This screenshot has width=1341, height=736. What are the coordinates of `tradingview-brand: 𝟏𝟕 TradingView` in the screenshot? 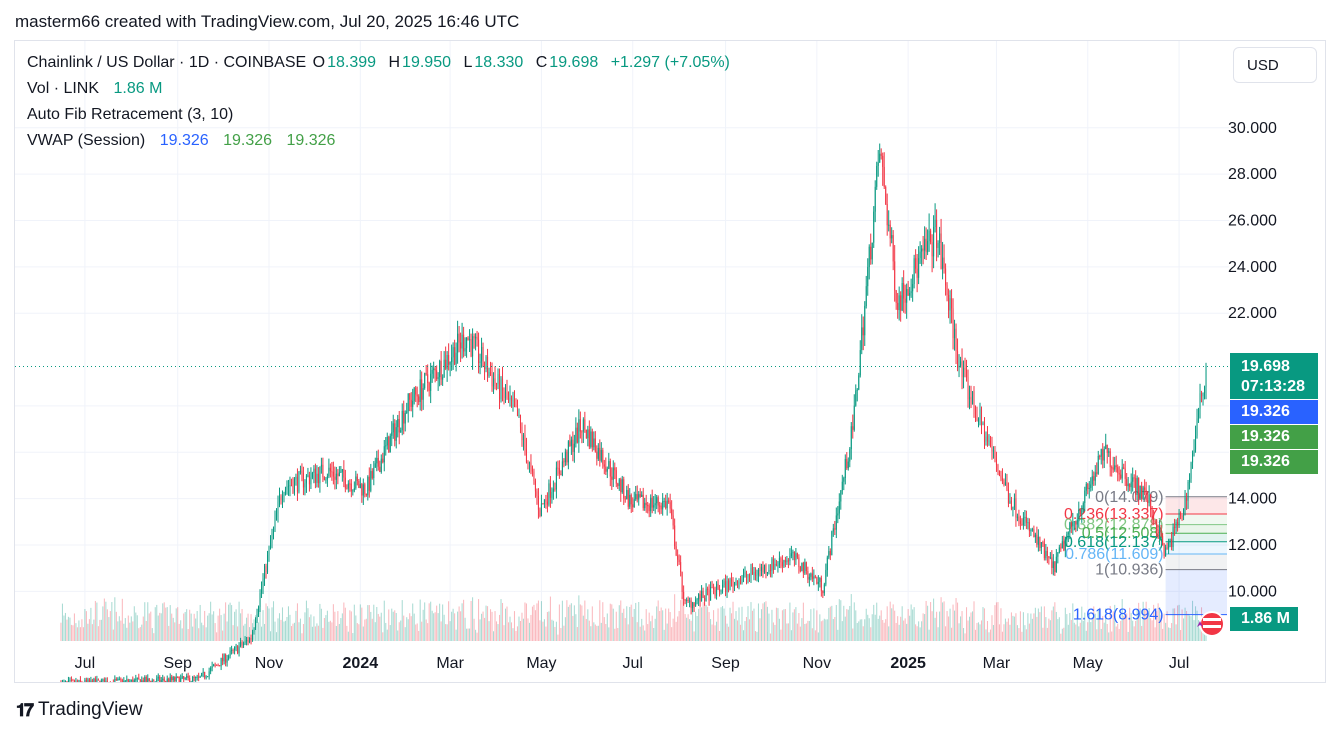 It's located at (79, 710).